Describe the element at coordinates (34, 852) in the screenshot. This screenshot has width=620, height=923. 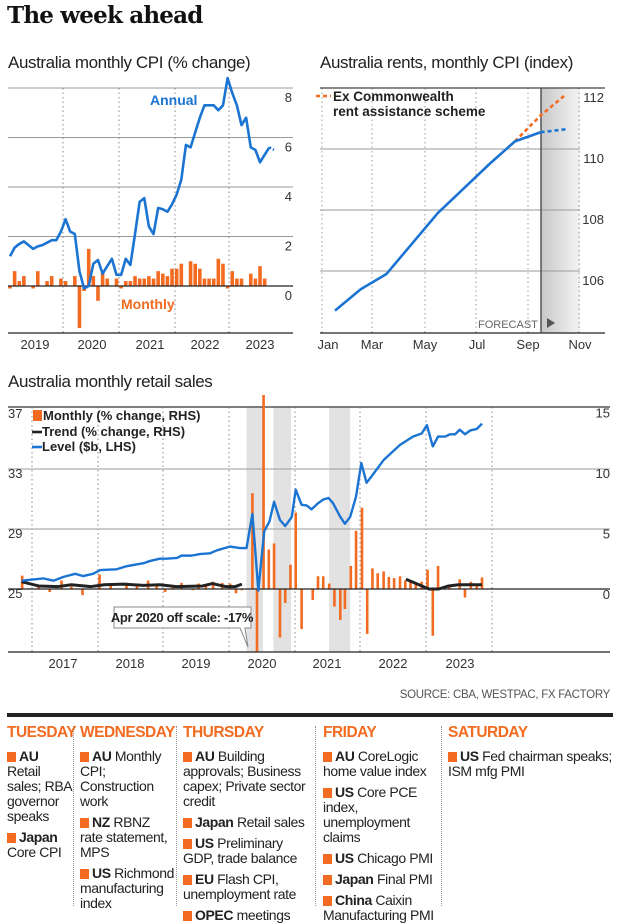
I see `event-text: Core CPI` at that location.